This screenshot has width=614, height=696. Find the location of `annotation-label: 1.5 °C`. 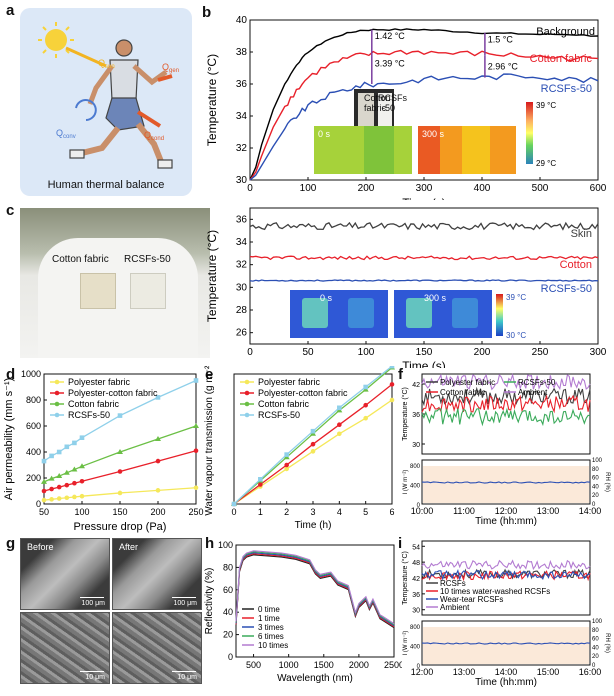

annotation-label: 1.5 °C is located at coordinates (501, 39).